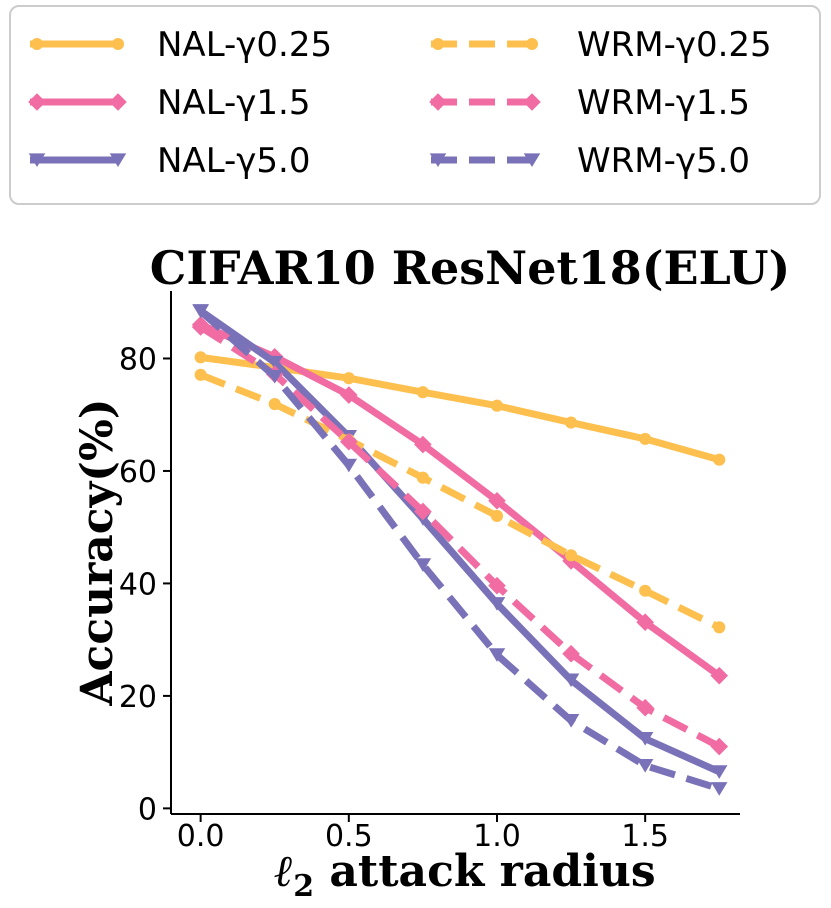  Describe the element at coordinates (283, 871) in the screenshot. I see `x-axis-label-symbol: ℓ` at that location.